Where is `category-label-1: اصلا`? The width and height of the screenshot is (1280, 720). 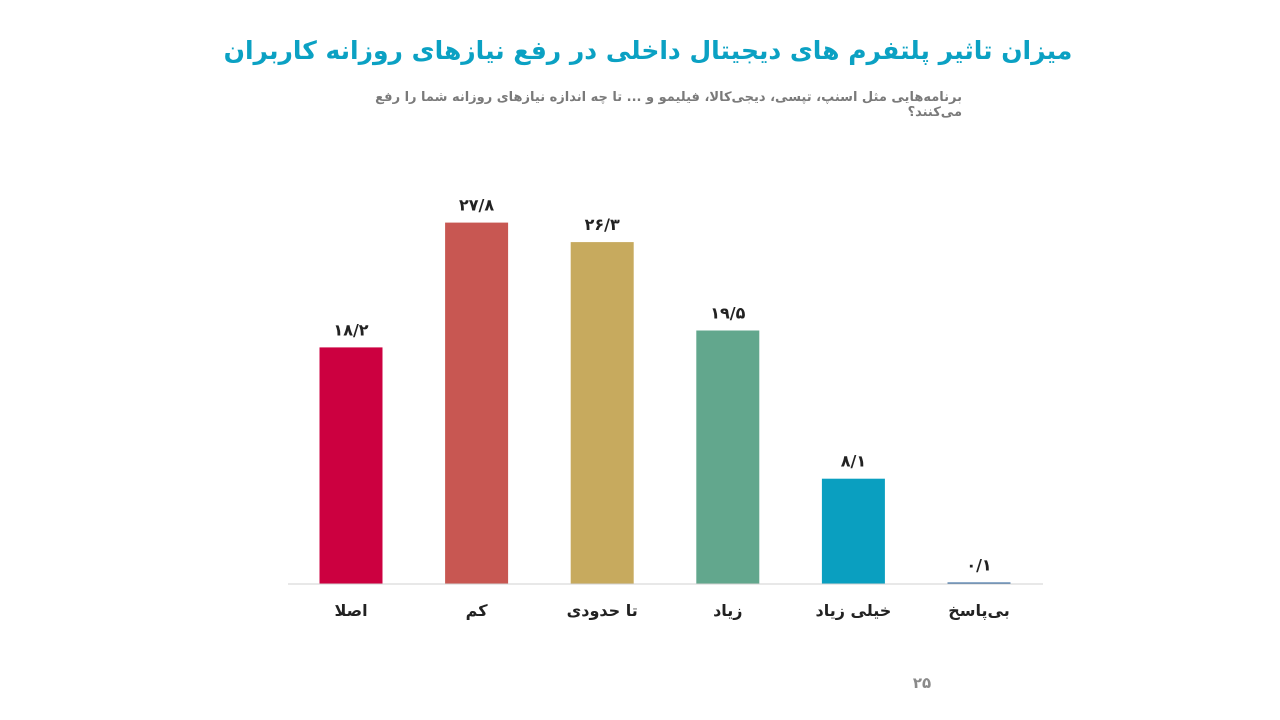 category-label-1: اصلا is located at coordinates (350, 610).